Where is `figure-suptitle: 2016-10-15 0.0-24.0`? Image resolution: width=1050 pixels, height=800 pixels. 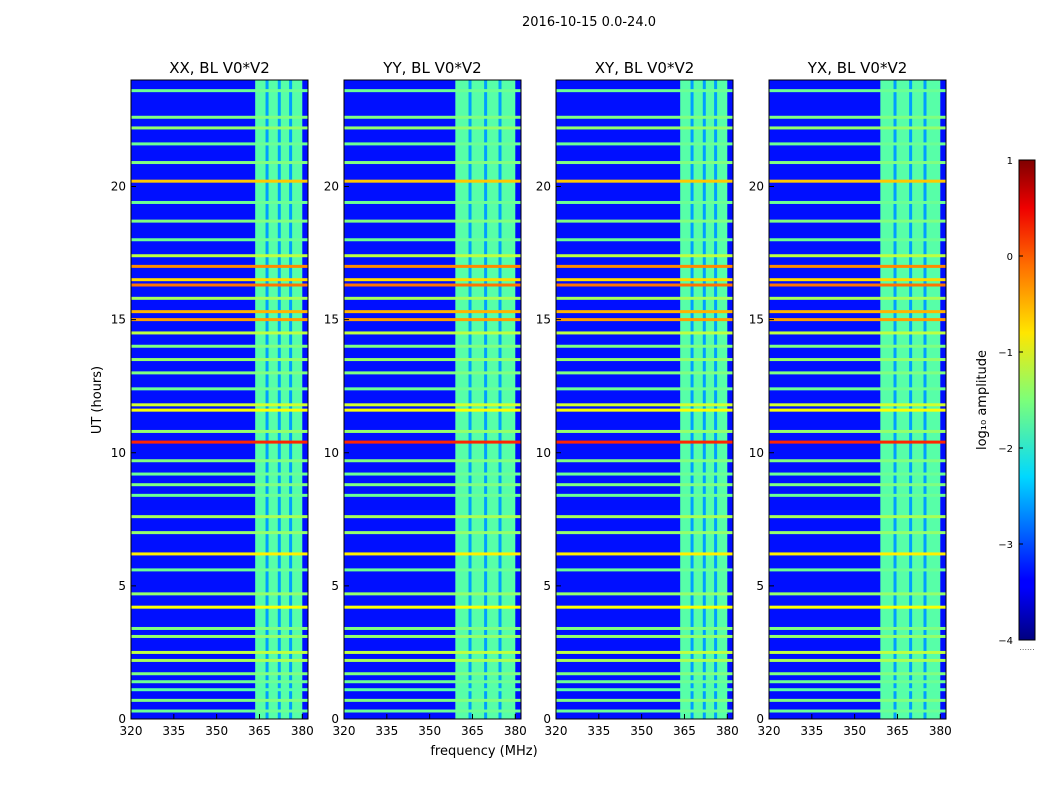 figure-suptitle: 2016-10-15 0.0-24.0 is located at coordinates (589, 22).